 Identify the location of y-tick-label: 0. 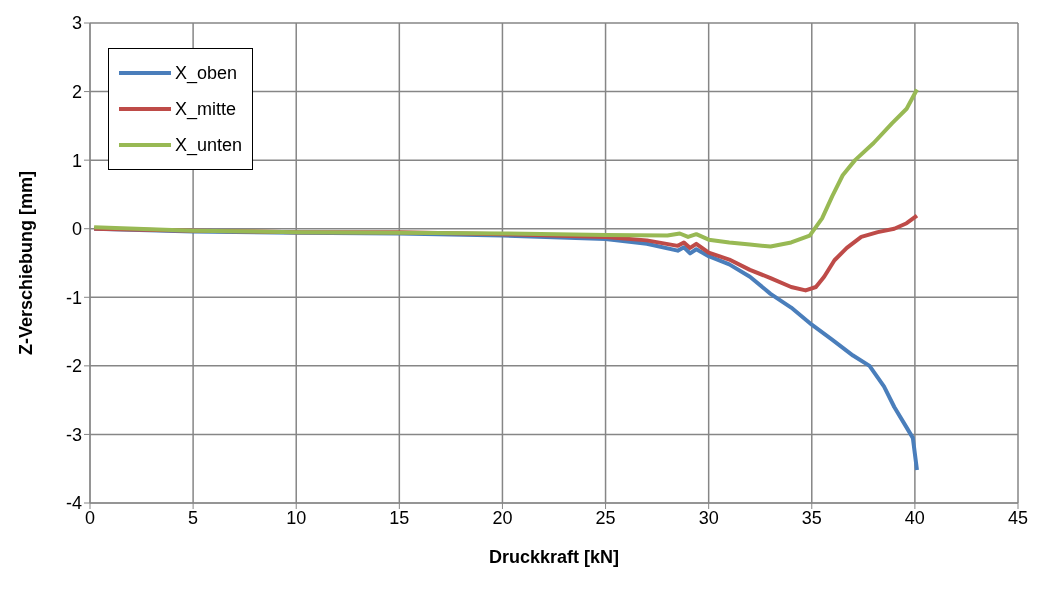
(76, 229).